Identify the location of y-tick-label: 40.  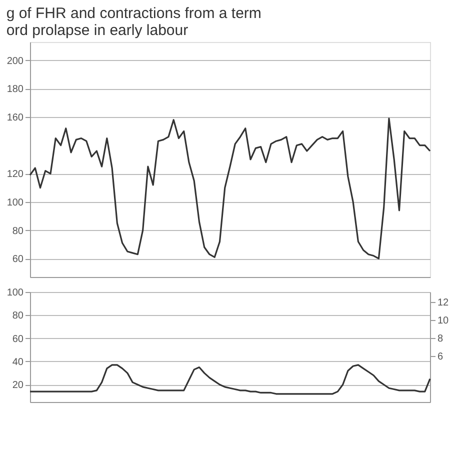
(18, 362).